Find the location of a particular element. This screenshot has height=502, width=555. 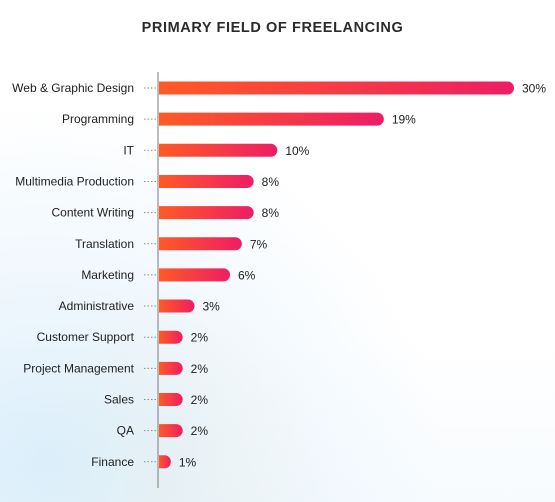

category-label: Multimedia Production is located at coordinates (74, 181).